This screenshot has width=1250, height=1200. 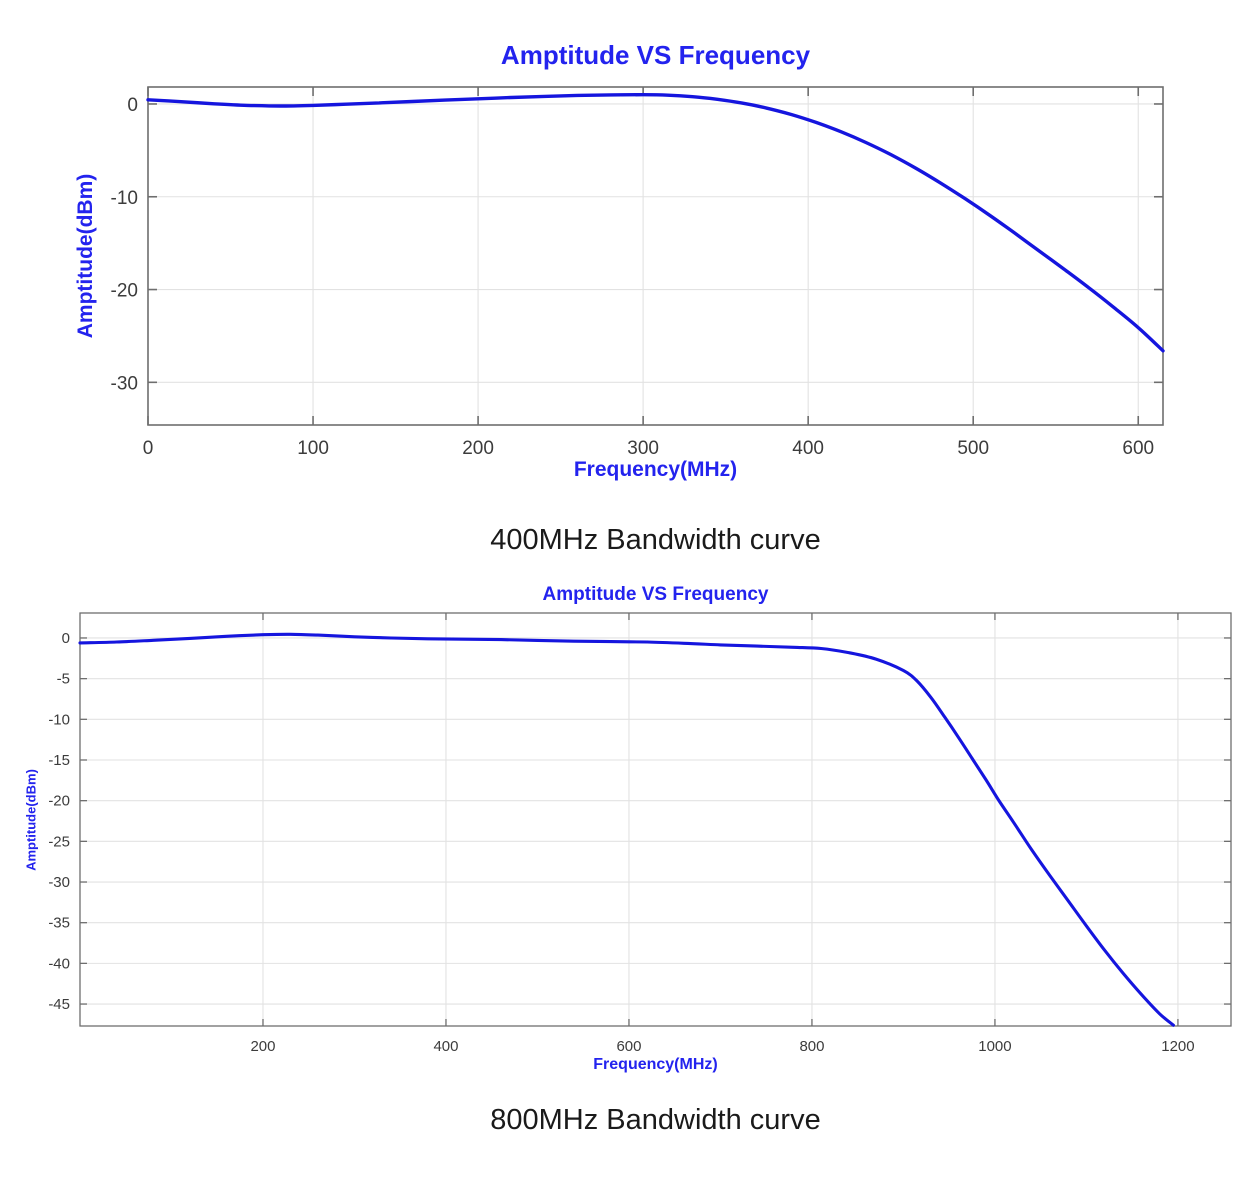 What do you see at coordinates (59, 923) in the screenshot?
I see `y-tick-label: -35` at bounding box center [59, 923].